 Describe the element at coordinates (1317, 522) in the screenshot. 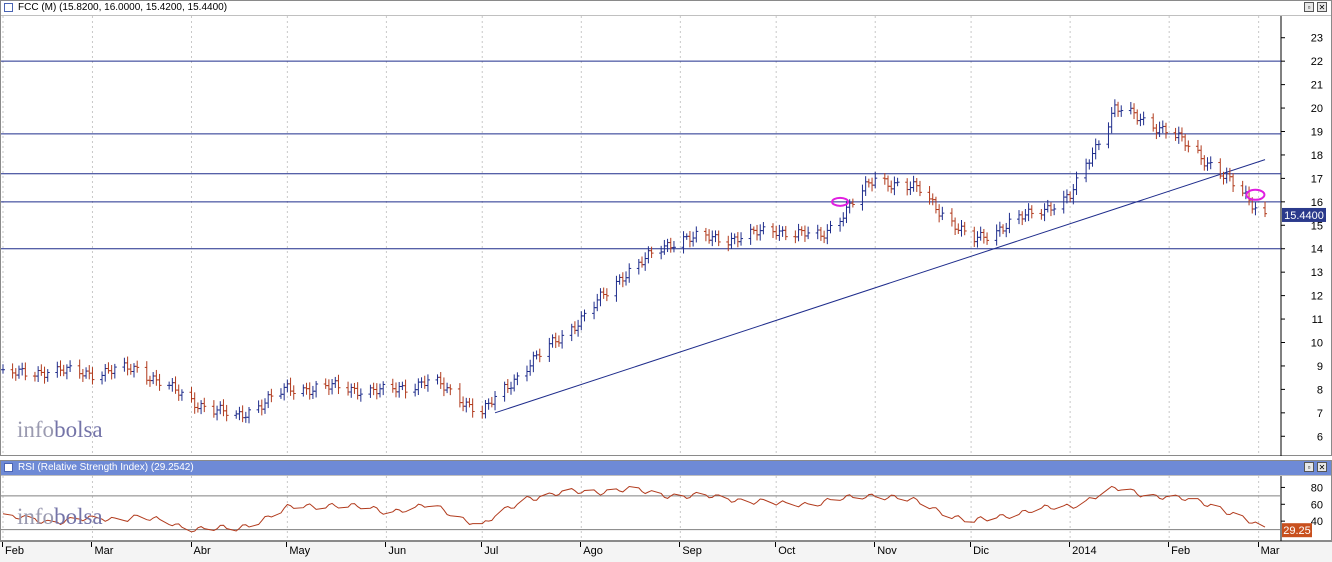

I see `rsi-y-tick-label: 40` at that location.